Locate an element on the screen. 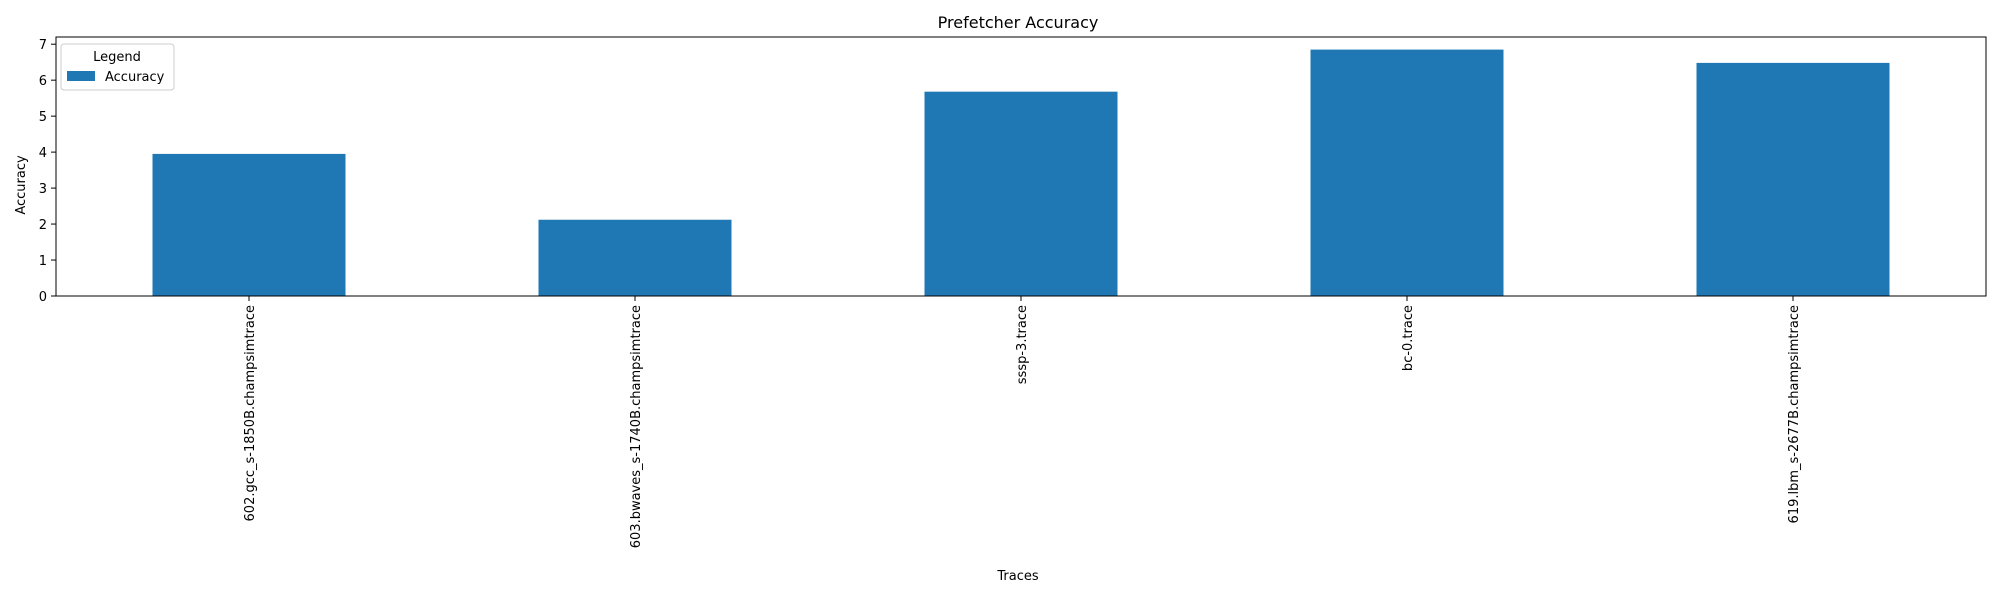  x-axis-label: Traces is located at coordinates (1017, 576).